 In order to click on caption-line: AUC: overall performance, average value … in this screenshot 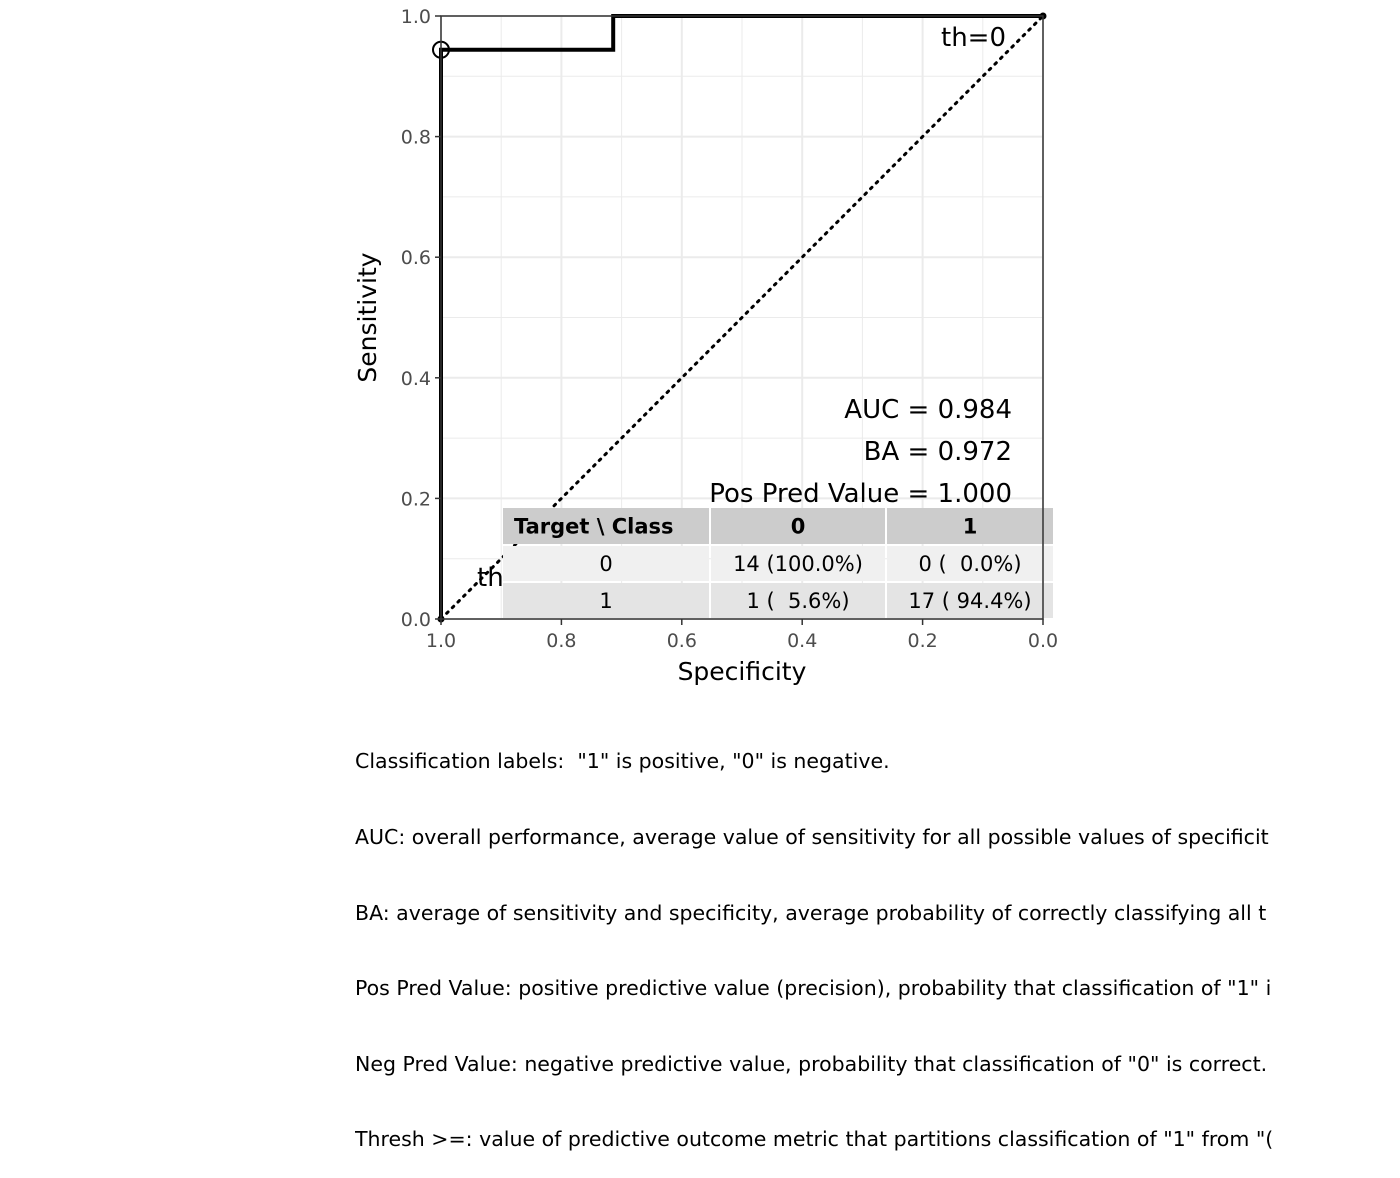, I will do `click(812, 837)`.